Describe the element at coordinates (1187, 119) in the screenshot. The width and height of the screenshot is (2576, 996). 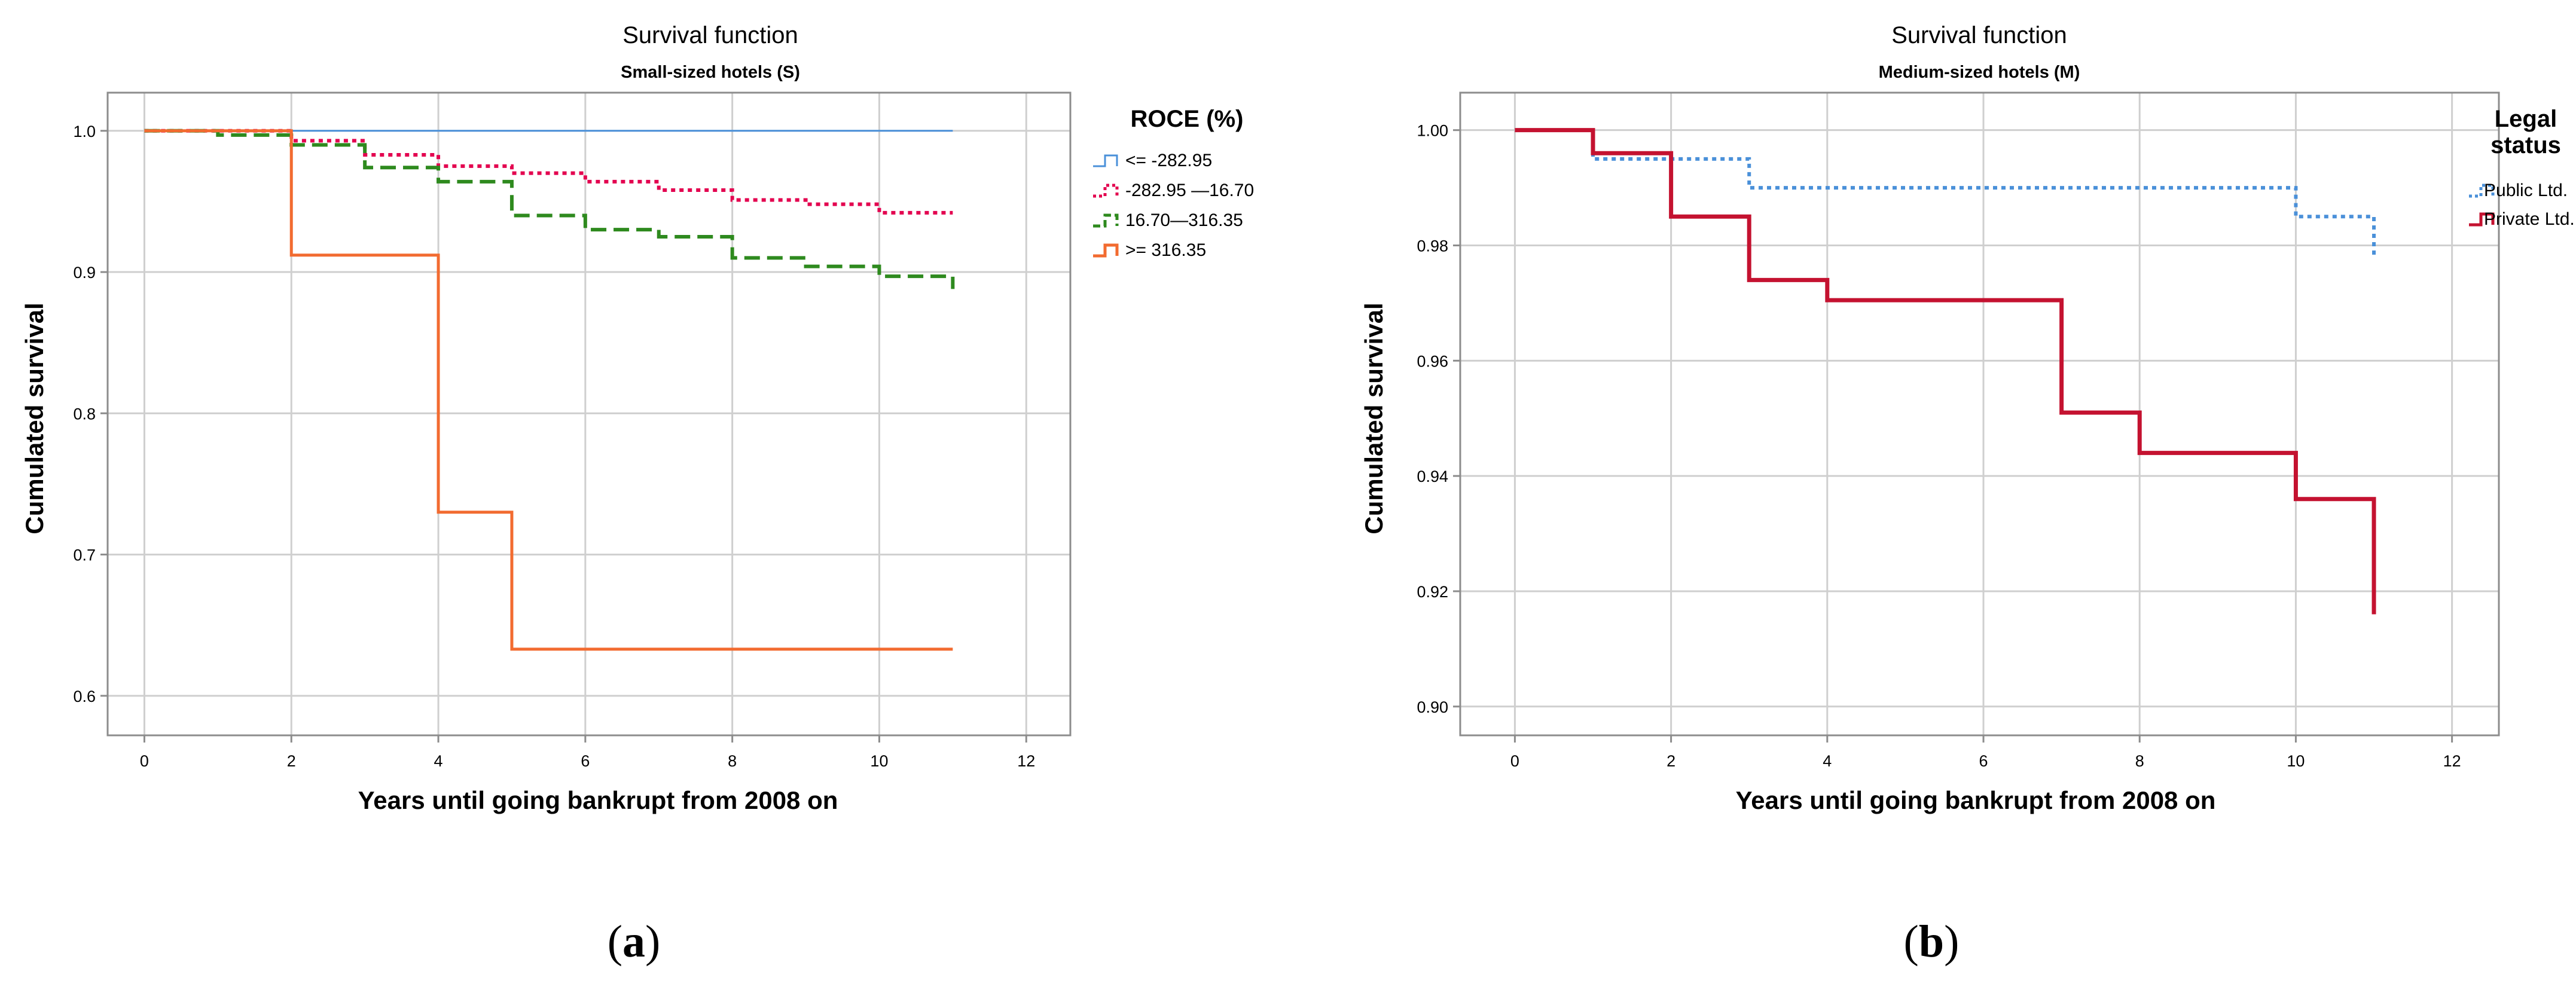
I see `legend-title: ROCE (%)` at that location.